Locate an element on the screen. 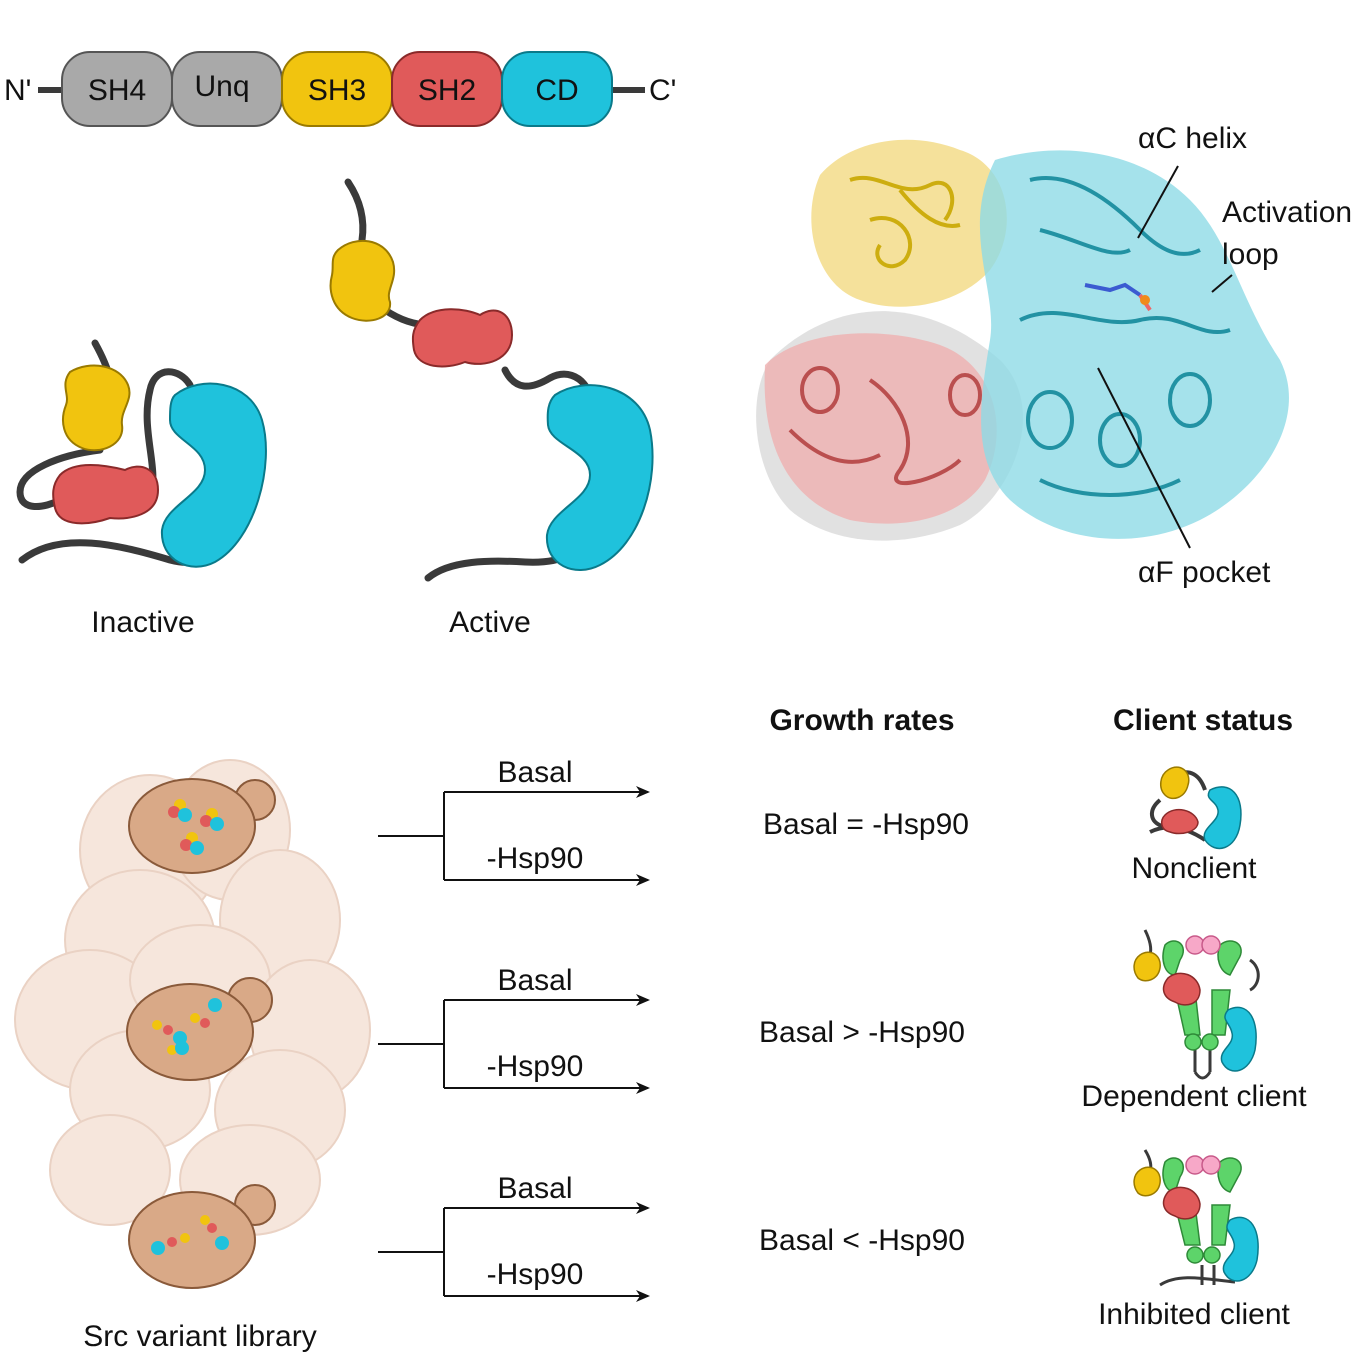 The image size is (1370, 1370). surface-sh3 is located at coordinates (909, 223).